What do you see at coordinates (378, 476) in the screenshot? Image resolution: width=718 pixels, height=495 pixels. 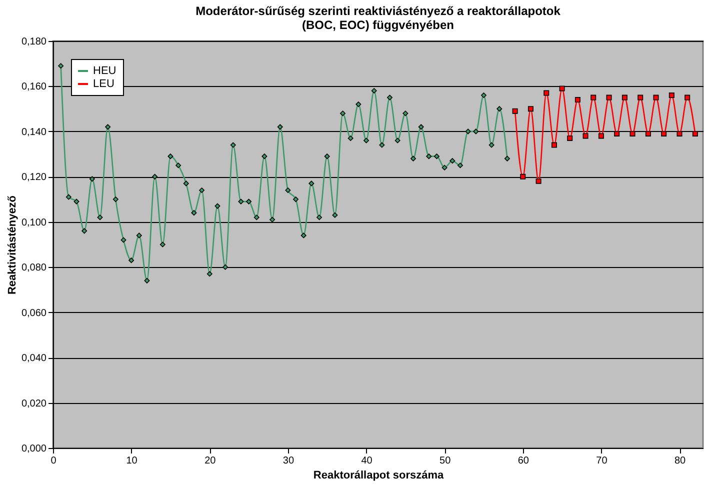 I see `x-axis-title: Reaktorállapot sorszáma` at bounding box center [378, 476].